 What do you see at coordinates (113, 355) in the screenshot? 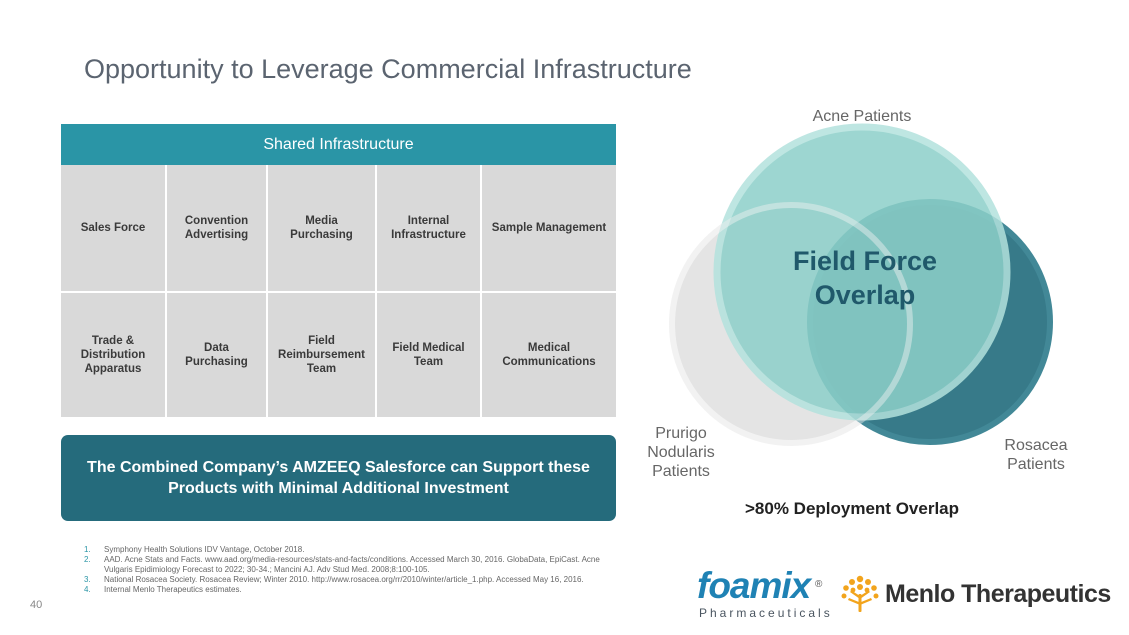
I see `table-cell: Trade & Distribution Apparatus` at bounding box center [113, 355].